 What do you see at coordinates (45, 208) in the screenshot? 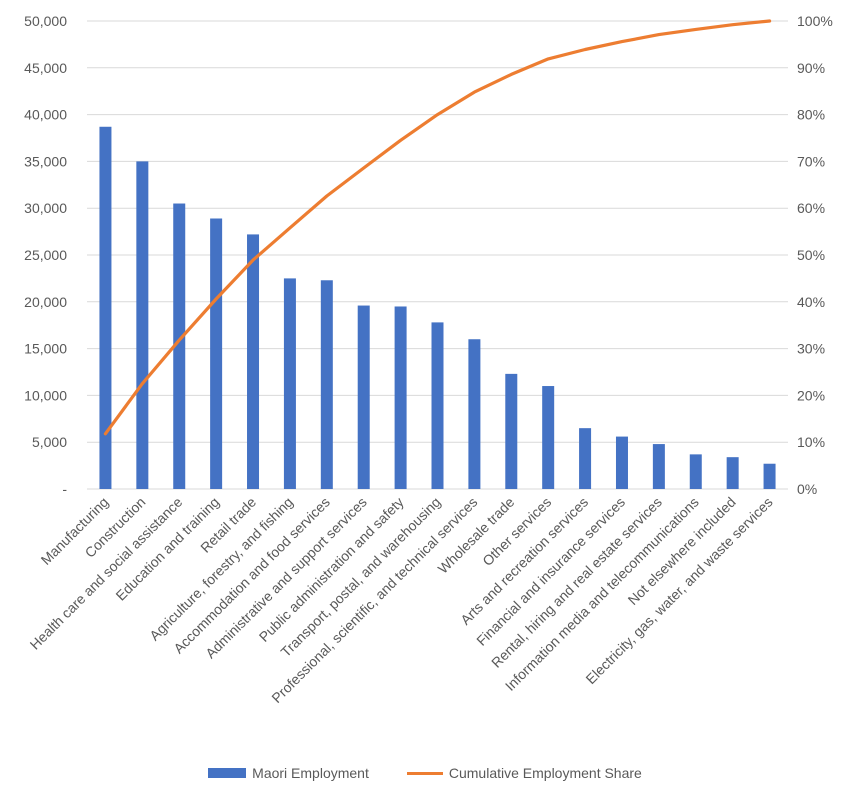
I see `y-left-tick-label: 30,000` at bounding box center [45, 208].